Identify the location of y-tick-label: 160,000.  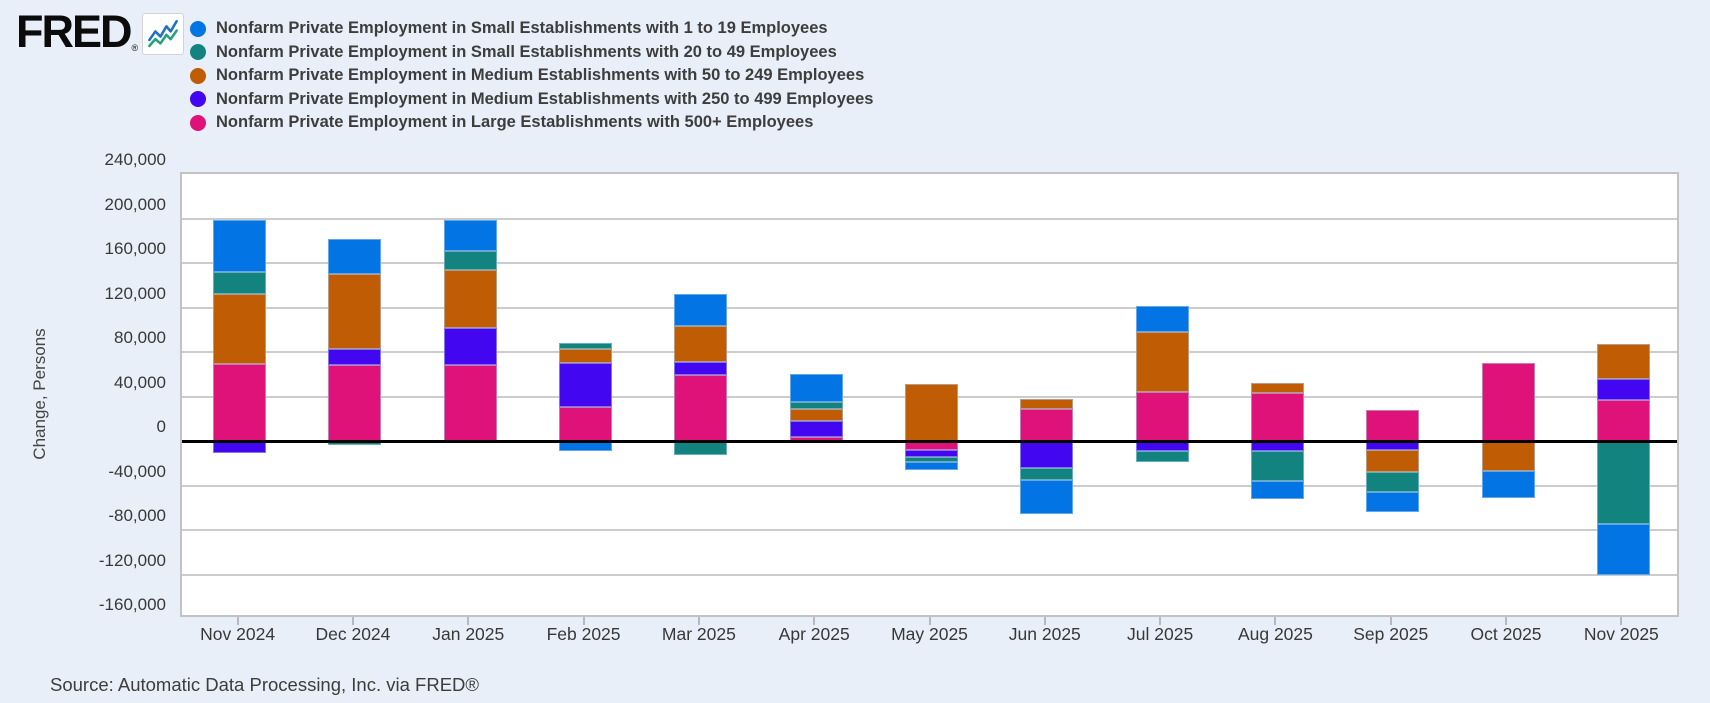
(135, 248).